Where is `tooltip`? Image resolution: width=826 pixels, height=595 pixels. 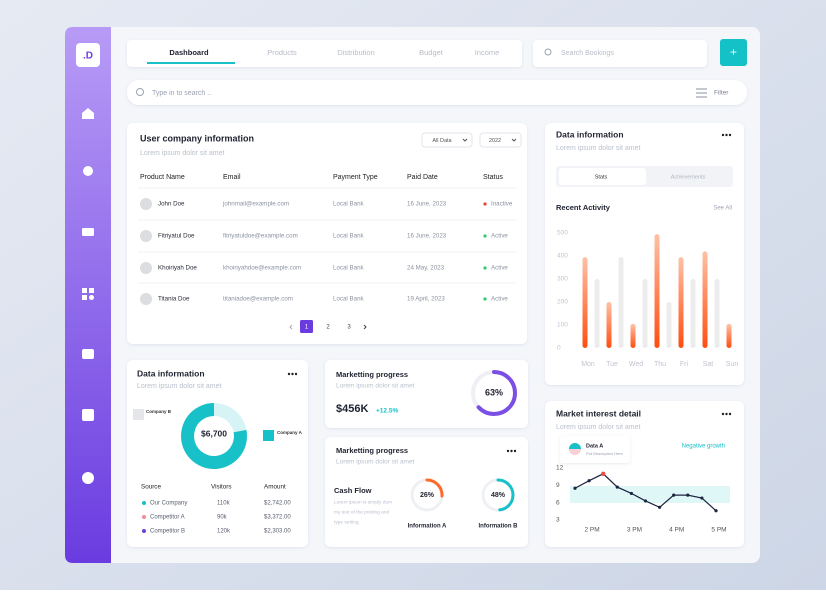 tooltip is located at coordinates (595, 449).